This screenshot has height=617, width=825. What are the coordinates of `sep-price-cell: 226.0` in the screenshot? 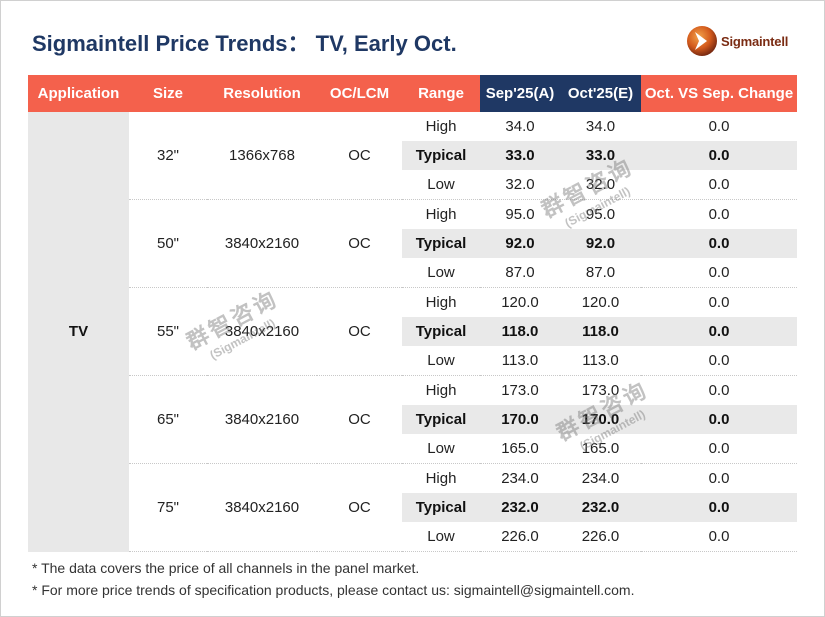 It's located at (520, 537).